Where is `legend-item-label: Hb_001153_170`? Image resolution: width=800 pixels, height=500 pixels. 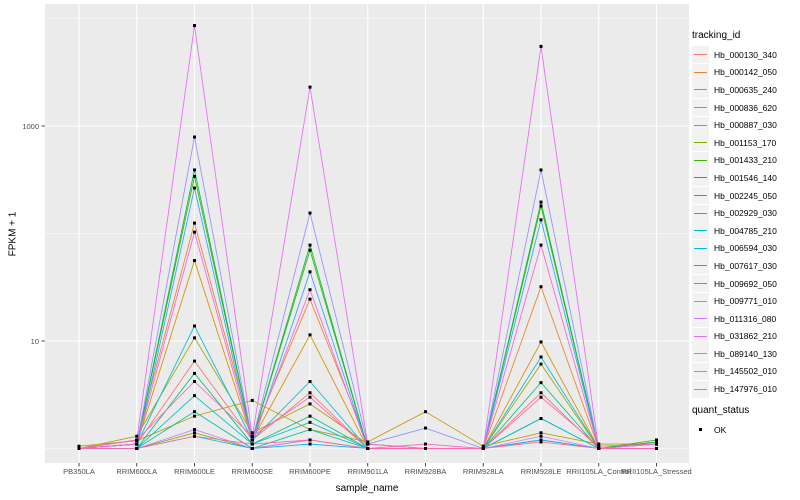
legend-item-label: Hb_001153_170 is located at coordinates (745, 142).